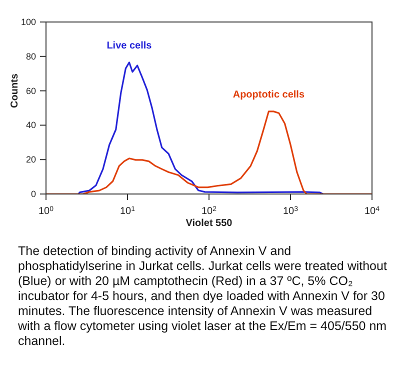  Describe the element at coordinates (28, 22) in the screenshot. I see `y-tick-label: 100` at that location.